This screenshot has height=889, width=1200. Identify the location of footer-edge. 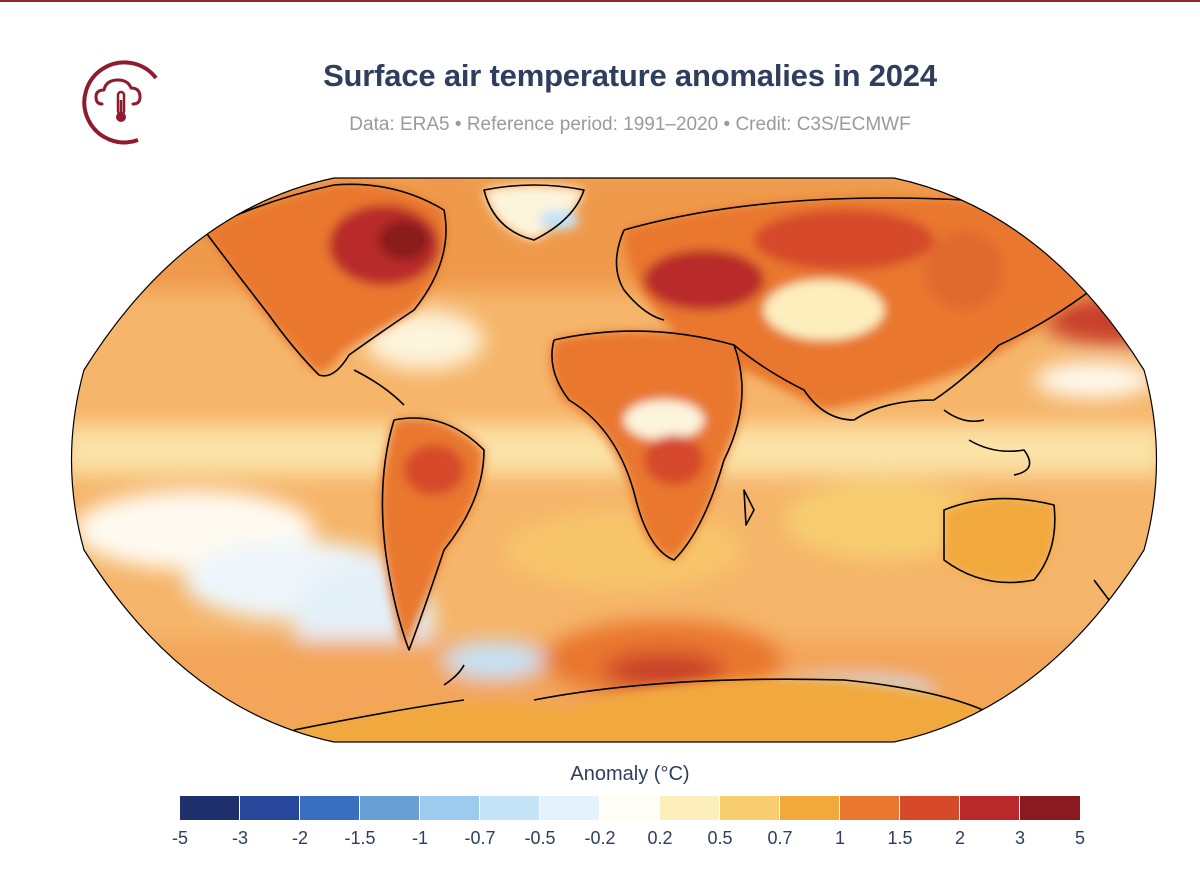
(600, 887).